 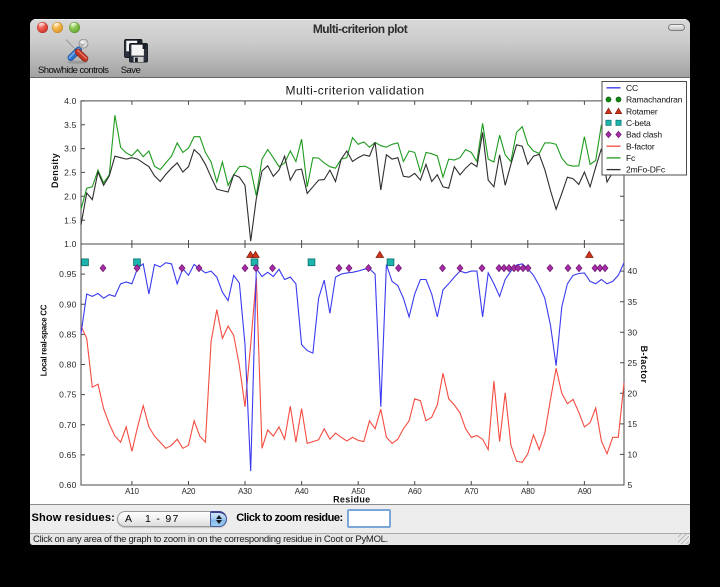 What do you see at coordinates (70, 101) in the screenshot?
I see `svg-text: 4.0` at bounding box center [70, 101].